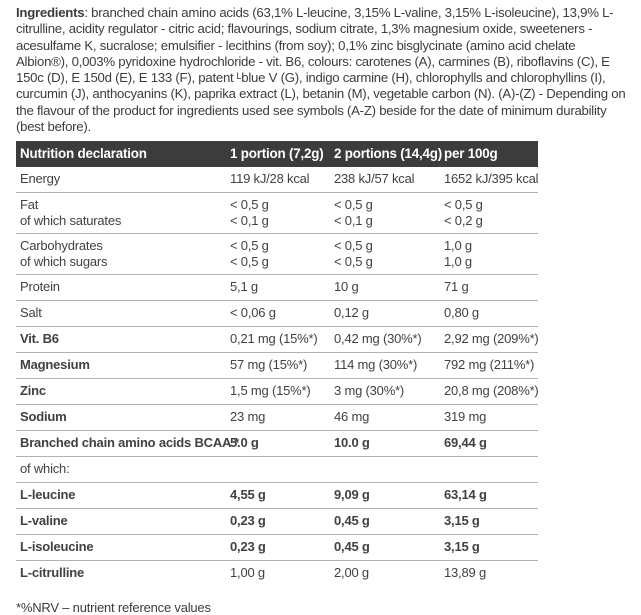 The height and width of the screenshot is (615, 641). What do you see at coordinates (456, 287) in the screenshot?
I see `row-value: 71 g` at bounding box center [456, 287].